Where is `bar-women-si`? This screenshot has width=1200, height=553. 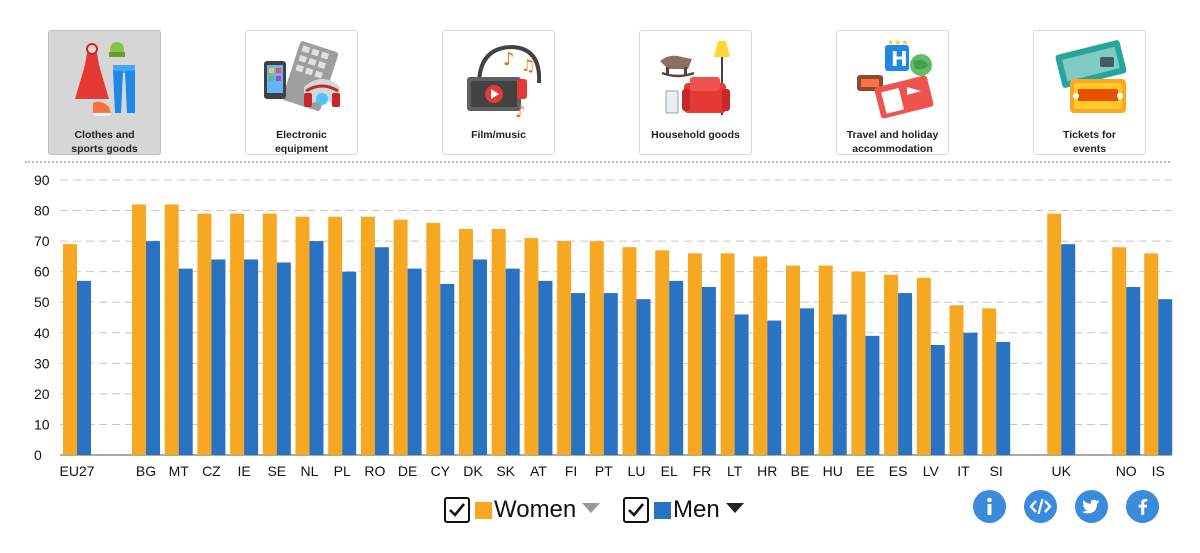
bar-women-si is located at coordinates (989, 381).